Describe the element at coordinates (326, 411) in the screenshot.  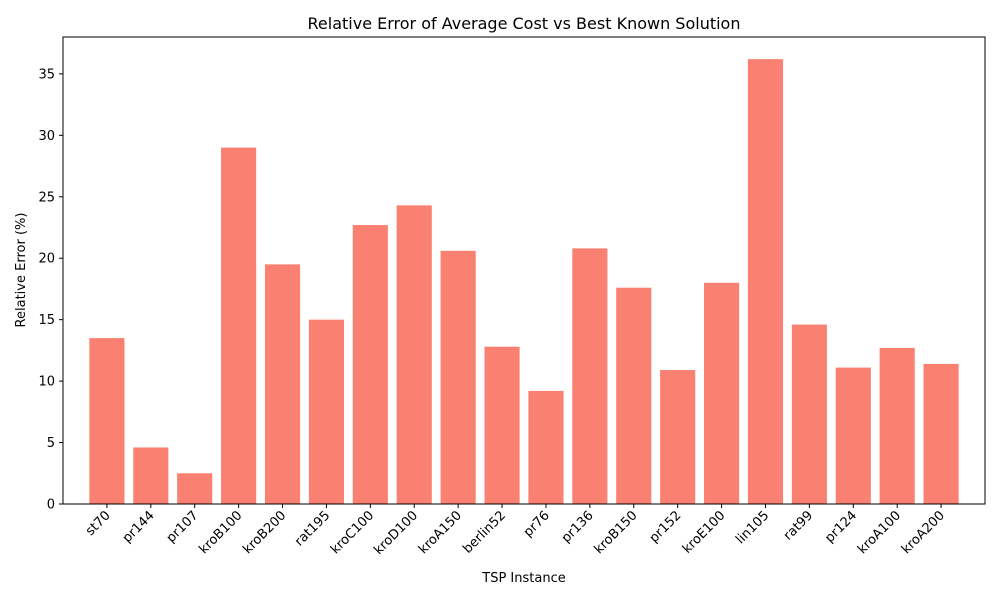
I see `bar-rat195` at that location.